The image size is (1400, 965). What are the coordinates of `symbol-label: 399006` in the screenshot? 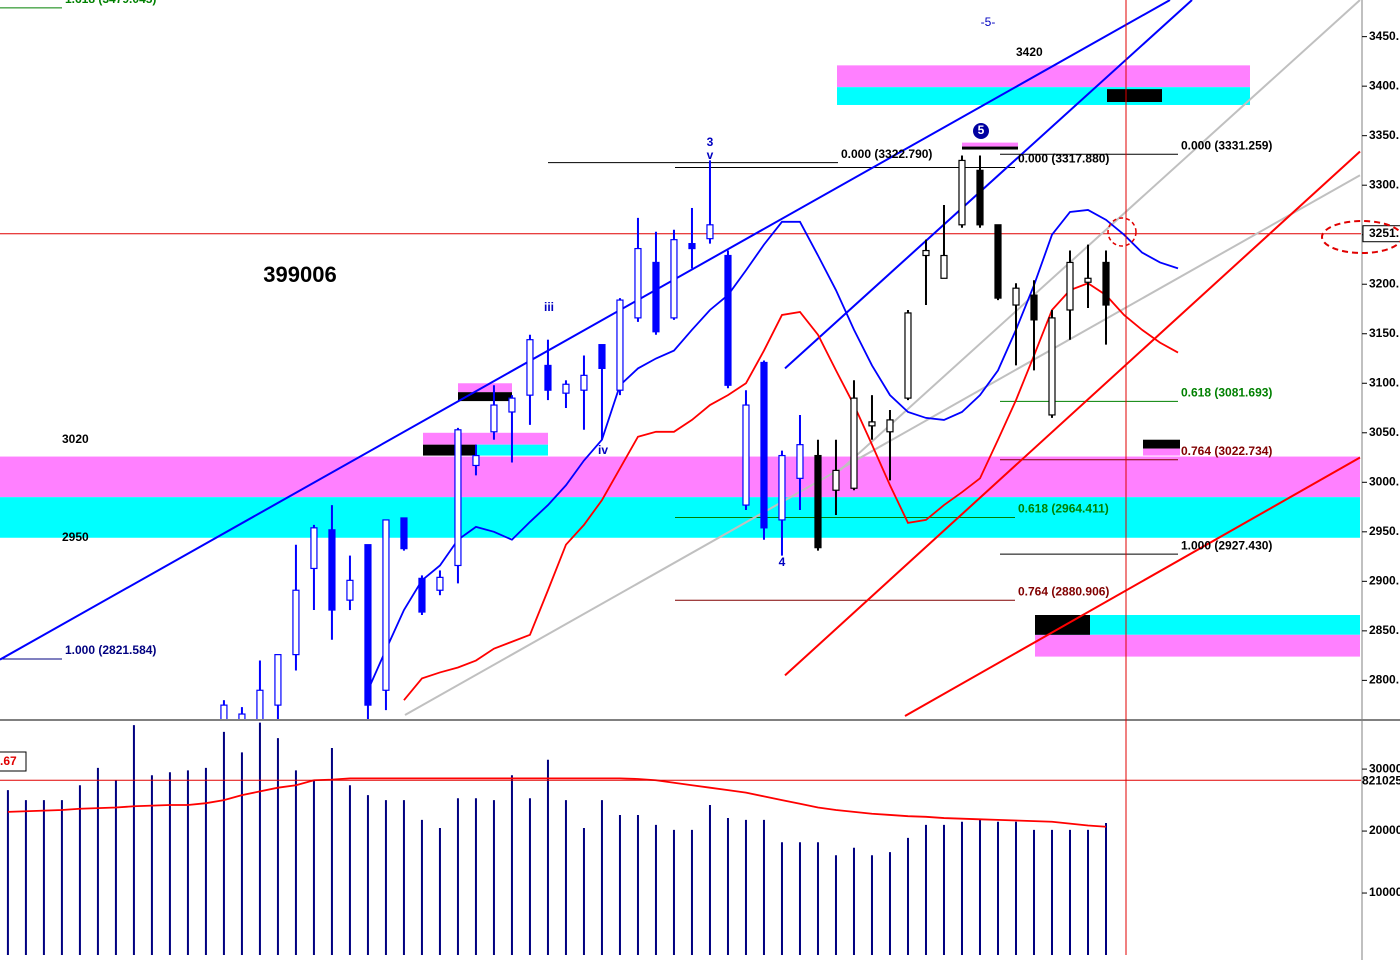 It's located at (299, 274).